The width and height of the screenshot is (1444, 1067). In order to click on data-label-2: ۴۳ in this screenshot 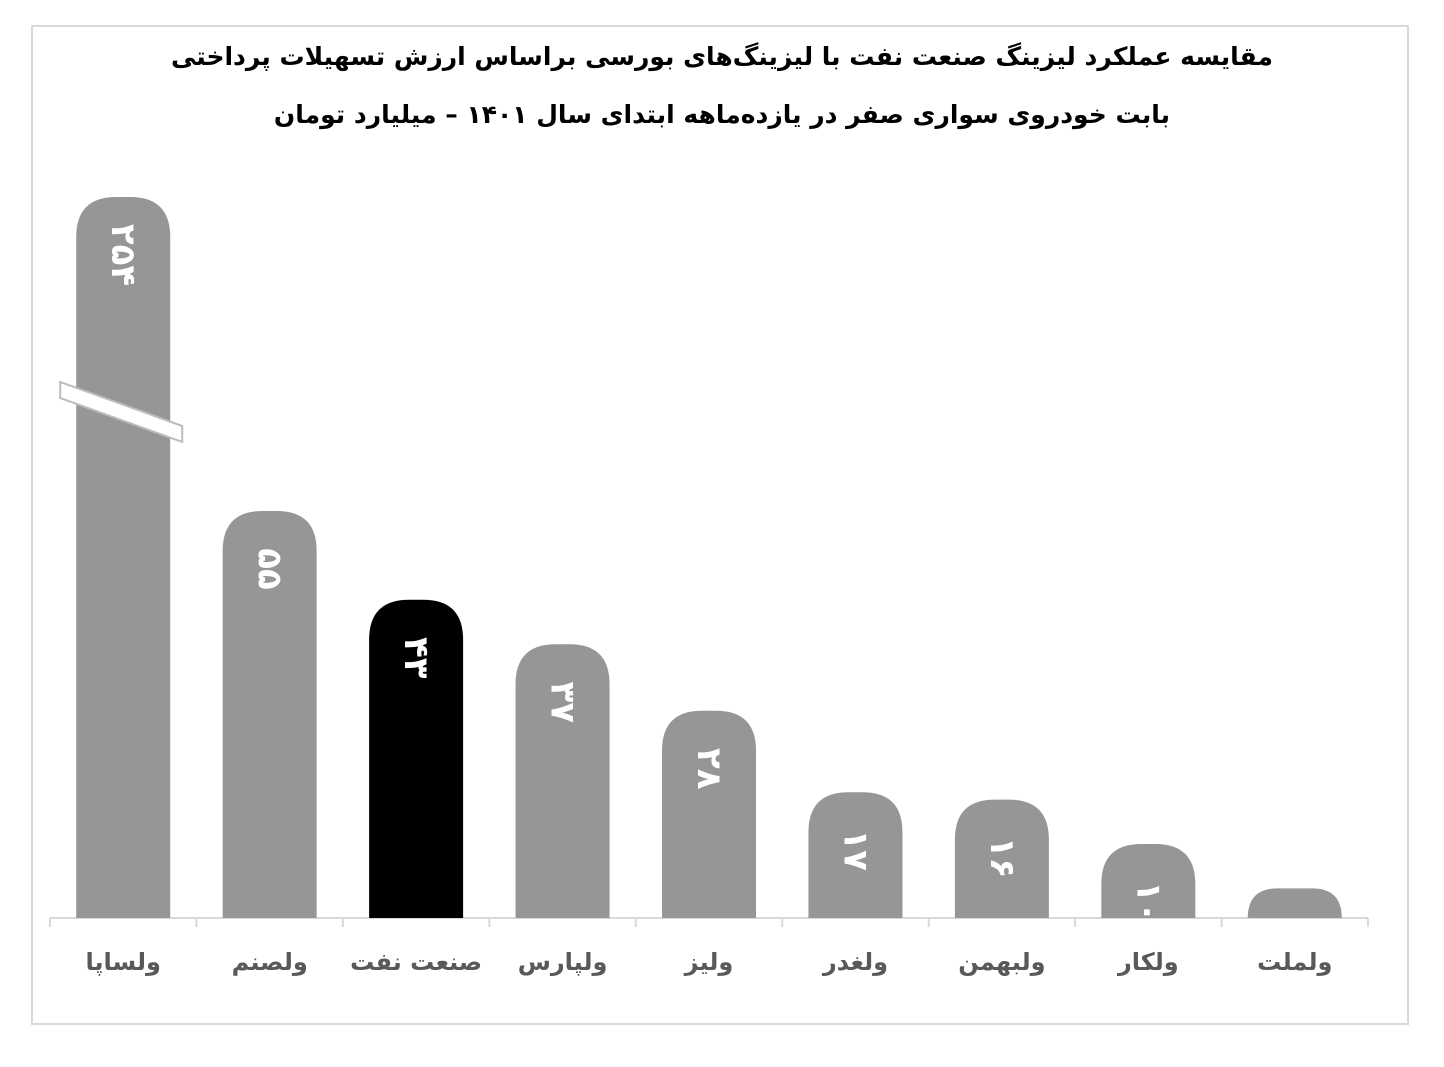, I will do `click(416, 658)`.